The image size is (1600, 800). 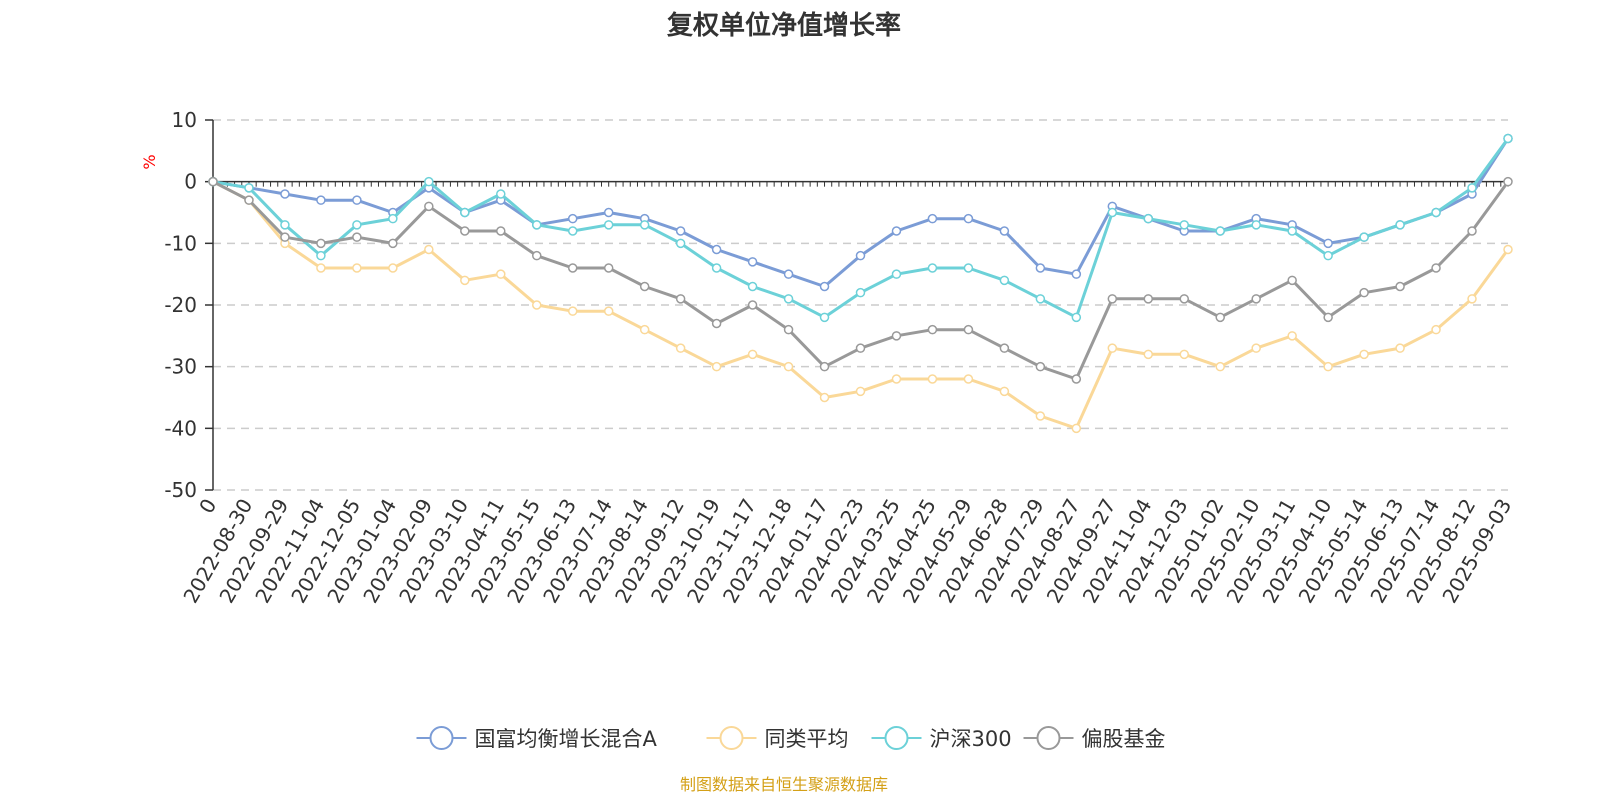 What do you see at coordinates (784, 784) in the screenshot?
I see `source-note: 制图数据来自恒生聚源数据库` at bounding box center [784, 784].